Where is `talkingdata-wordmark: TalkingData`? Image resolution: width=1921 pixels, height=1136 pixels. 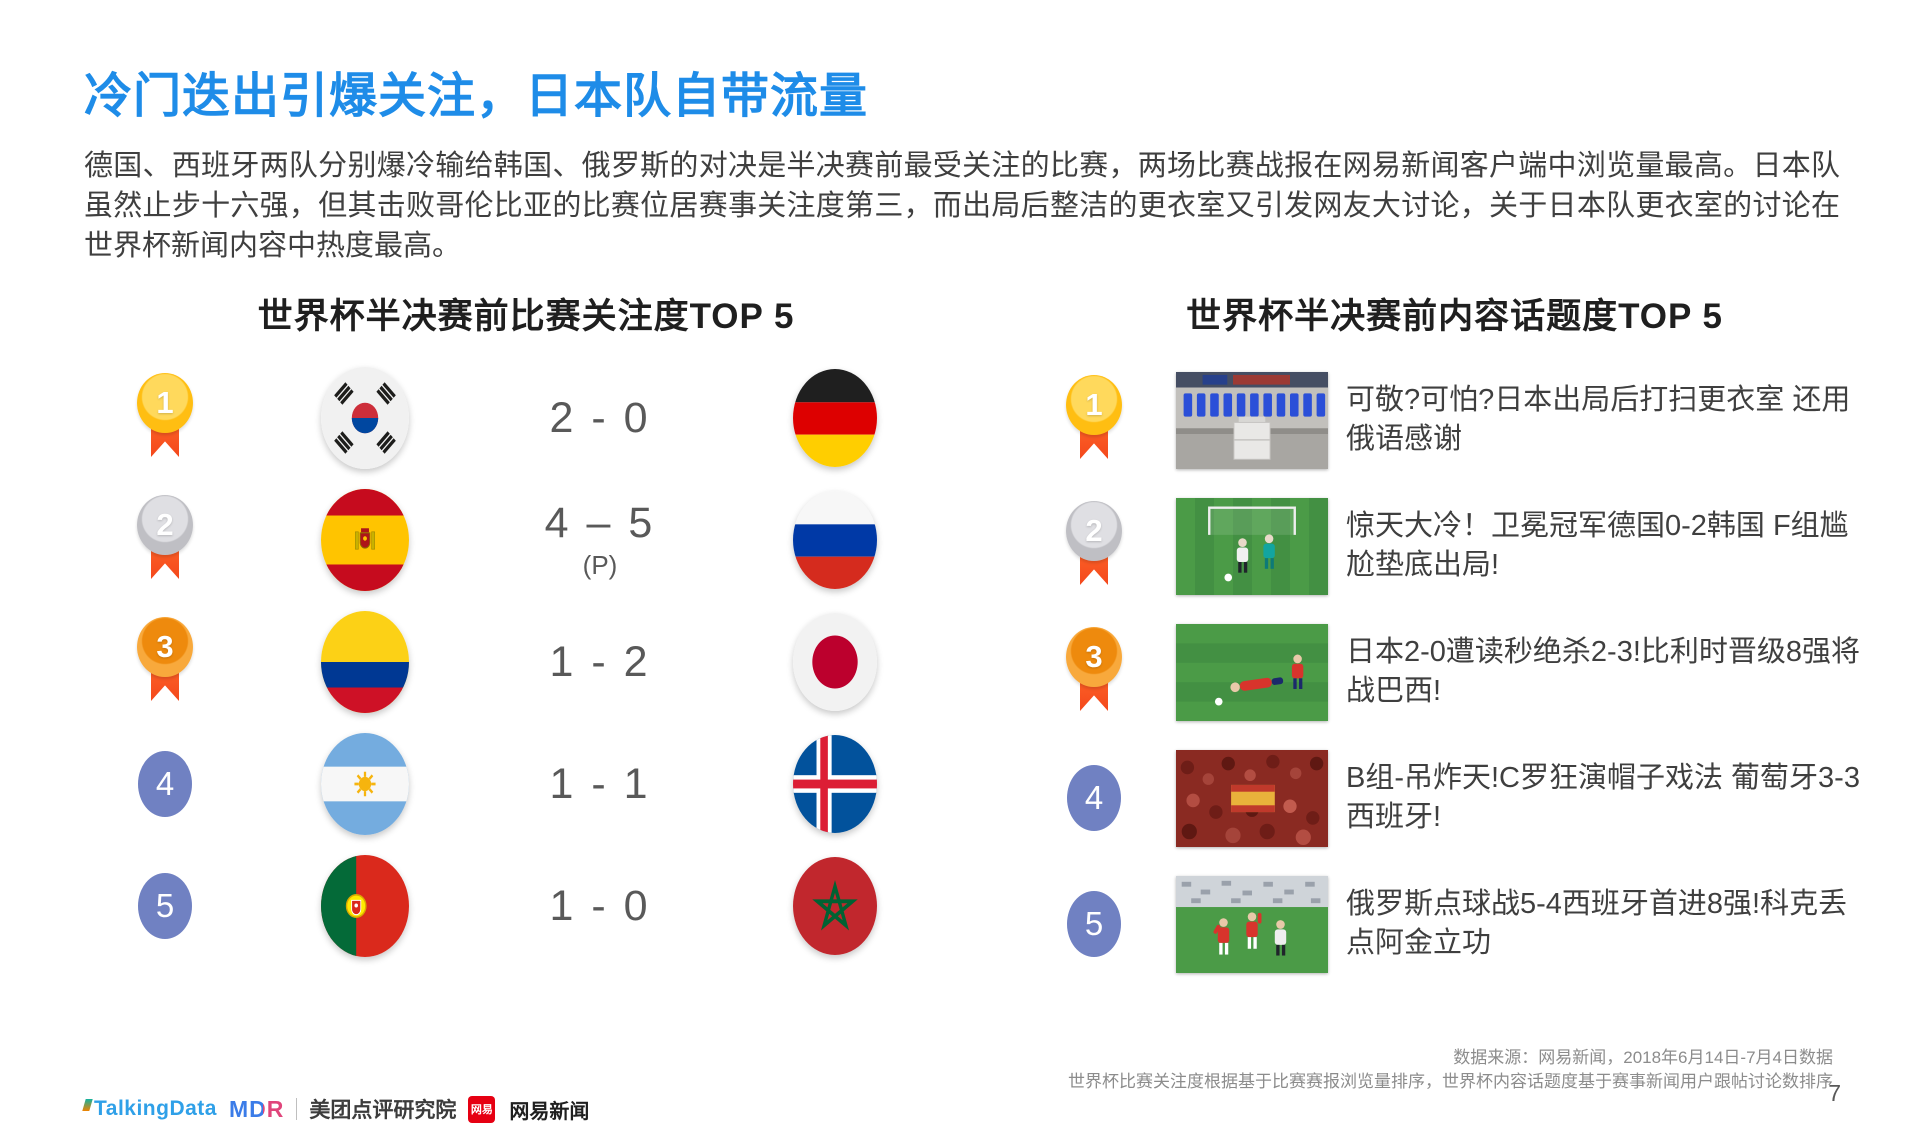 talkingdata-wordmark: TalkingData is located at coordinates (155, 1108).